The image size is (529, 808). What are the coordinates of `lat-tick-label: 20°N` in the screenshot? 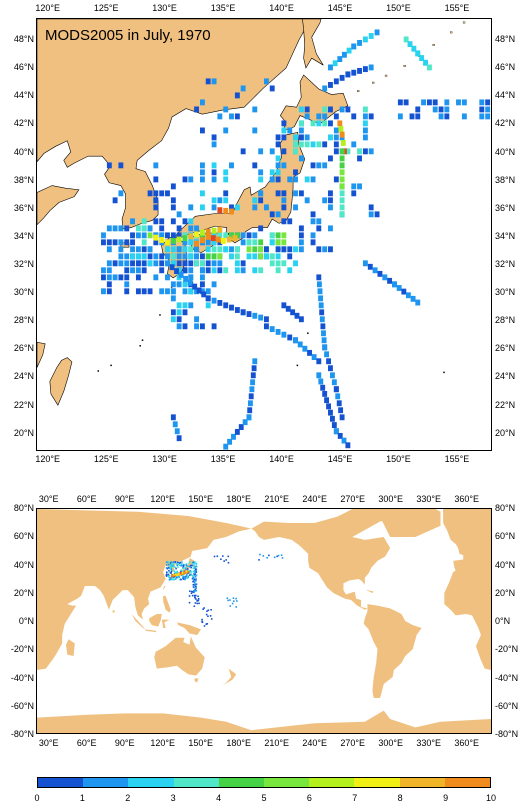 It's located at (23, 432).